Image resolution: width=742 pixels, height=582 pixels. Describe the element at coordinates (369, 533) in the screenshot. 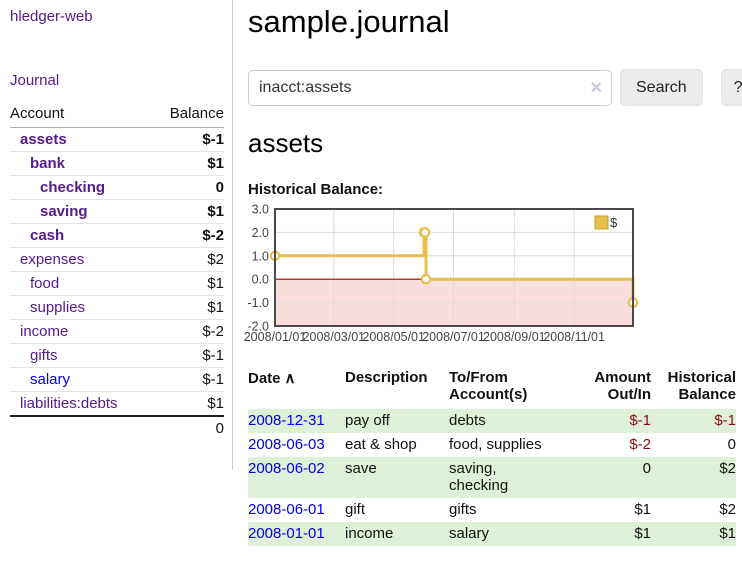

I see `transaction-description: income` at that location.